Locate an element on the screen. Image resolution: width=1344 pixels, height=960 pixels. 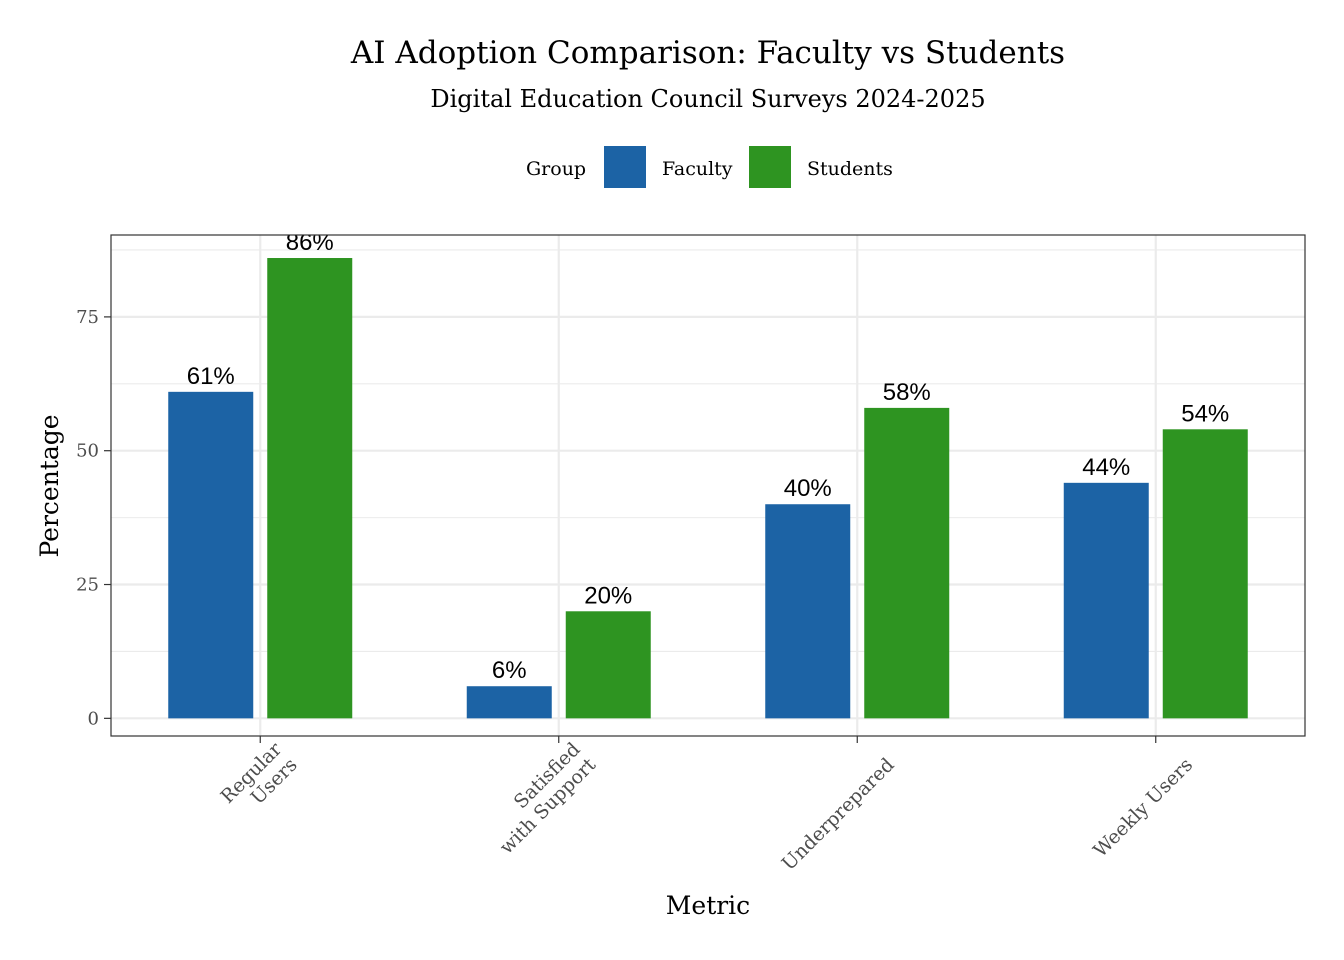
y-axis: 0 25 50 75 is located at coordinates (93, 518).